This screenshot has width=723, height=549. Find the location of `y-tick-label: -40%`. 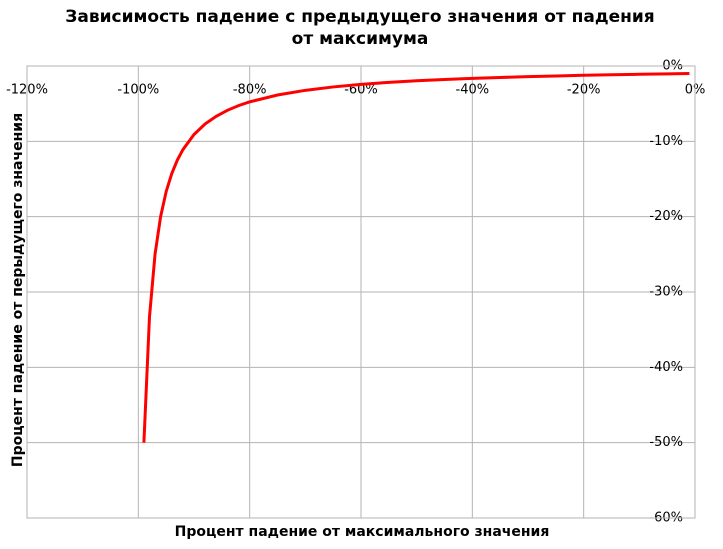

y-tick-label: -40% is located at coordinates (666, 367).